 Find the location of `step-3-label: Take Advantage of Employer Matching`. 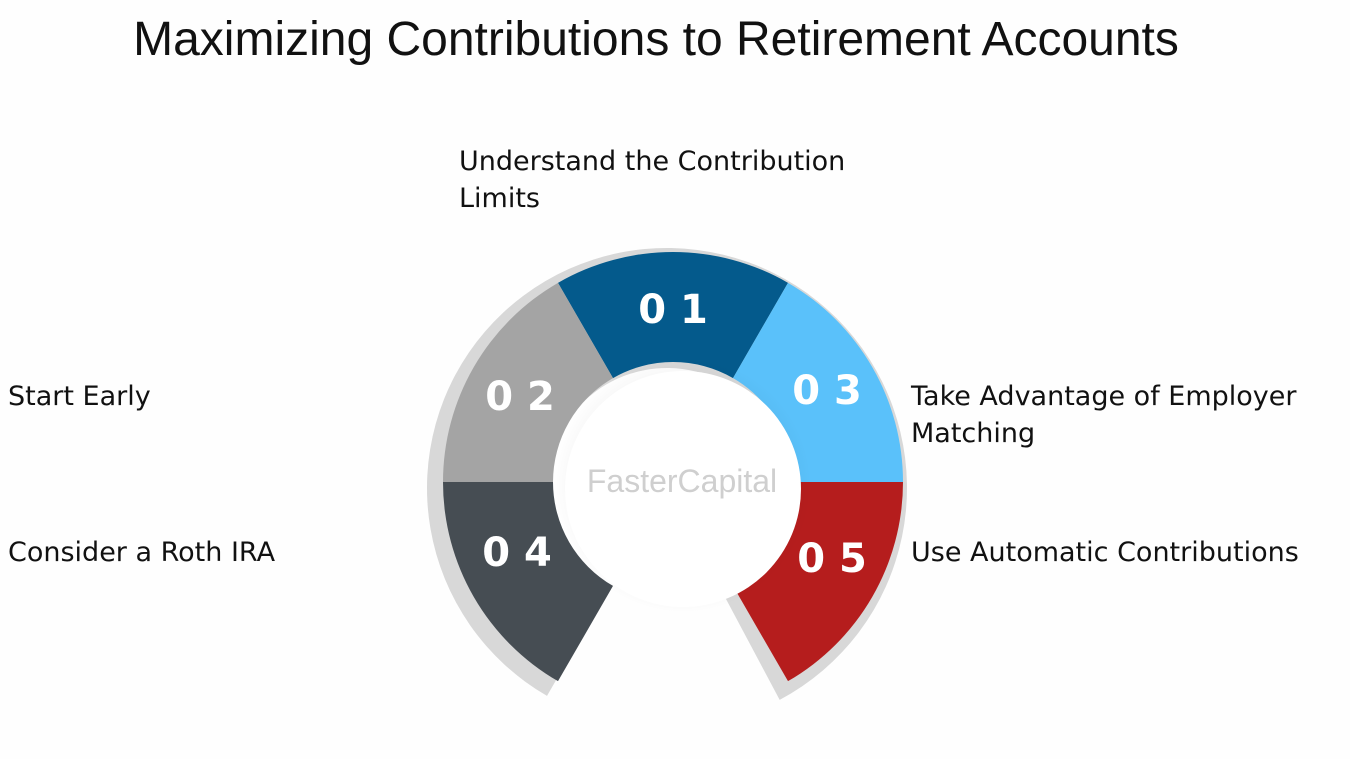

step-3-label: Take Advantage of Employer Matching is located at coordinates (1104, 415).